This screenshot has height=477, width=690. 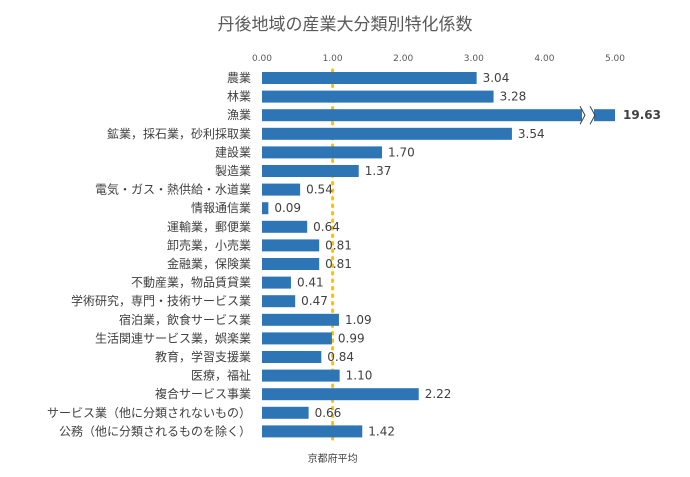 I want to click on value-label: 3.28, so click(x=513, y=97).